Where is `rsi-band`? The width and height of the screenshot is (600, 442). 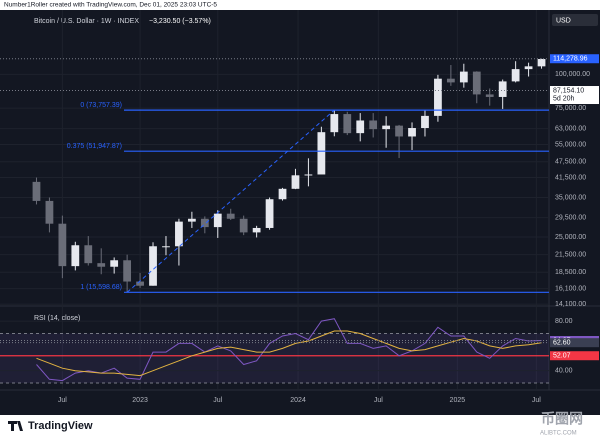
rsi-band is located at coordinates (274, 358).